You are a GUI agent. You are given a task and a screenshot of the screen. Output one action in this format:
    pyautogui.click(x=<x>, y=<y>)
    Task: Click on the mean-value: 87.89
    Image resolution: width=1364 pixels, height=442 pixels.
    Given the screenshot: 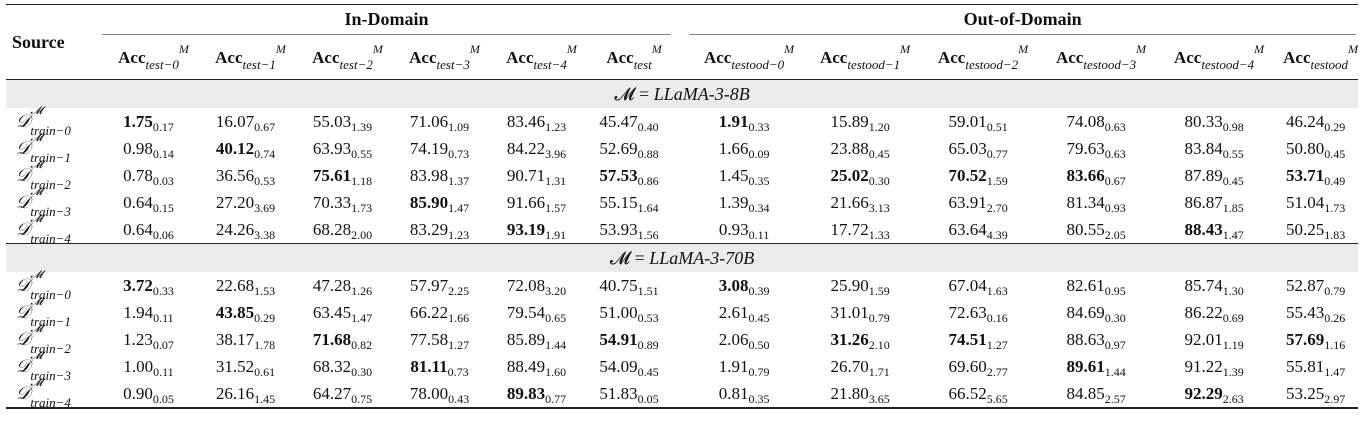 What is the action you would take?
    pyautogui.click(x=1203, y=175)
    